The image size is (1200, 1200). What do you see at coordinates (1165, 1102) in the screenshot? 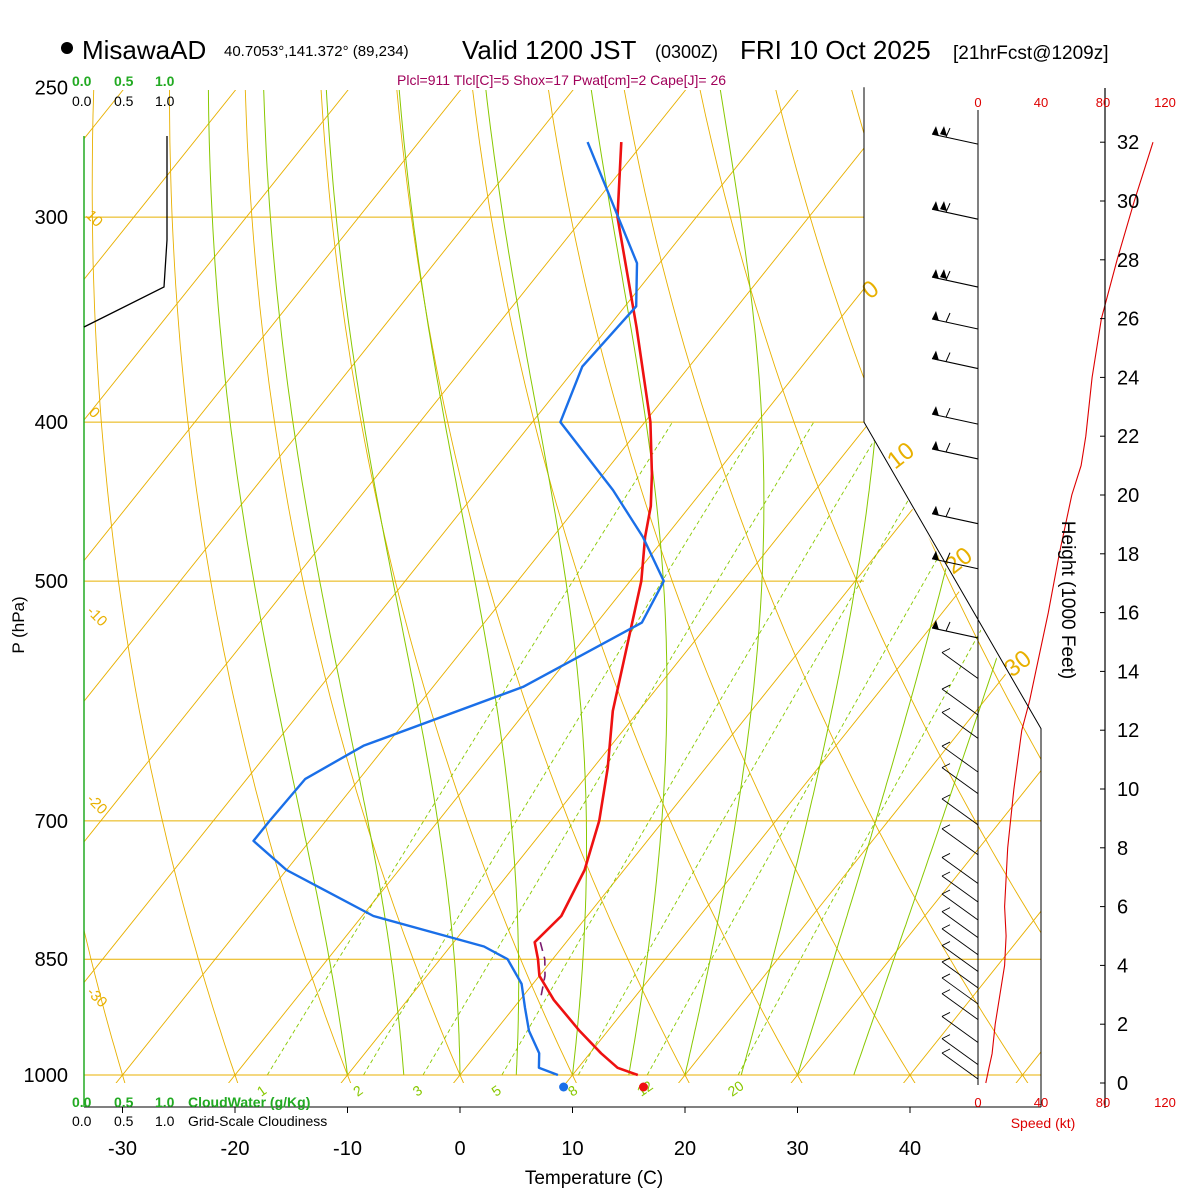
I see `speed-bottom-120: 120` at bounding box center [1165, 1102].